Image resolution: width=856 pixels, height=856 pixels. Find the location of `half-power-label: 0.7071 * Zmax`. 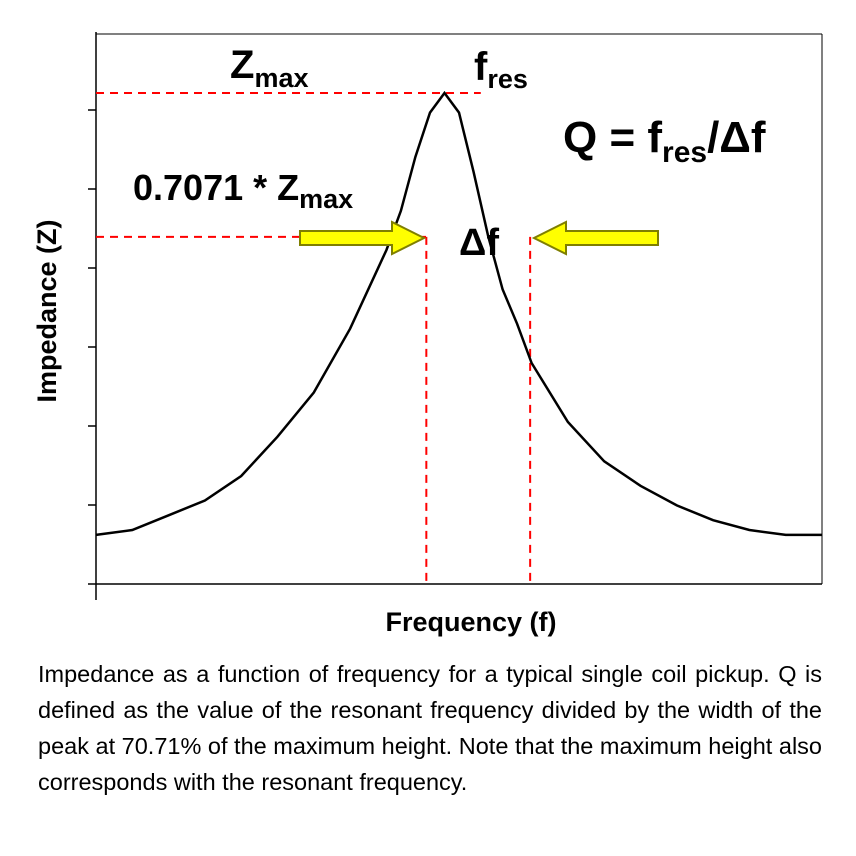

half-power-label: 0.7071 * Zmax is located at coordinates (243, 190).